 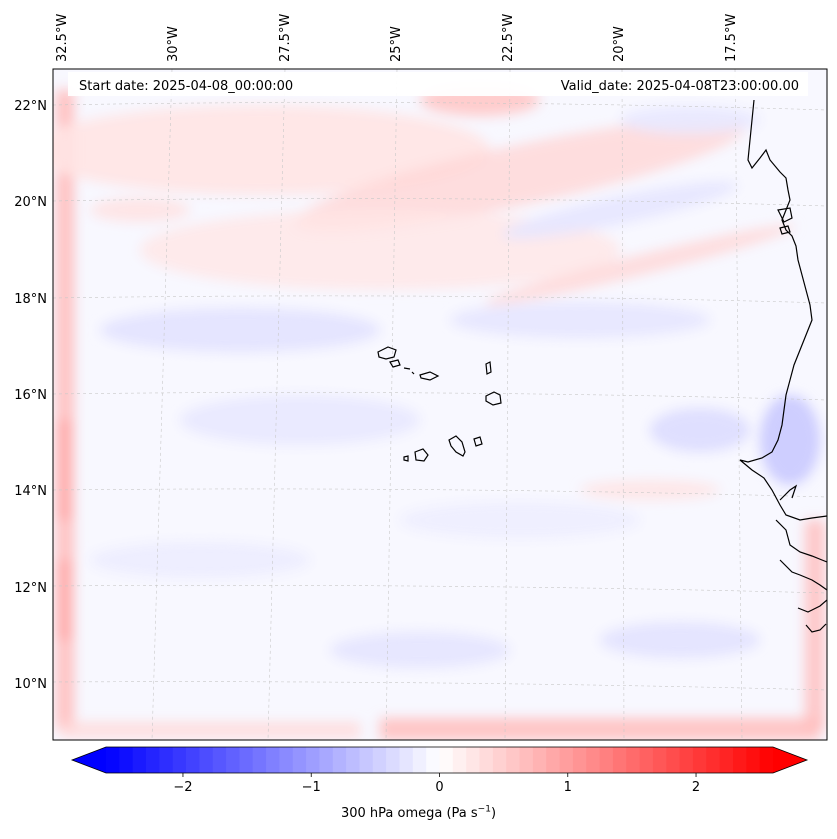 What do you see at coordinates (484, 809) in the screenshot?
I see `colorbar-label-exponent: −1` at bounding box center [484, 809].